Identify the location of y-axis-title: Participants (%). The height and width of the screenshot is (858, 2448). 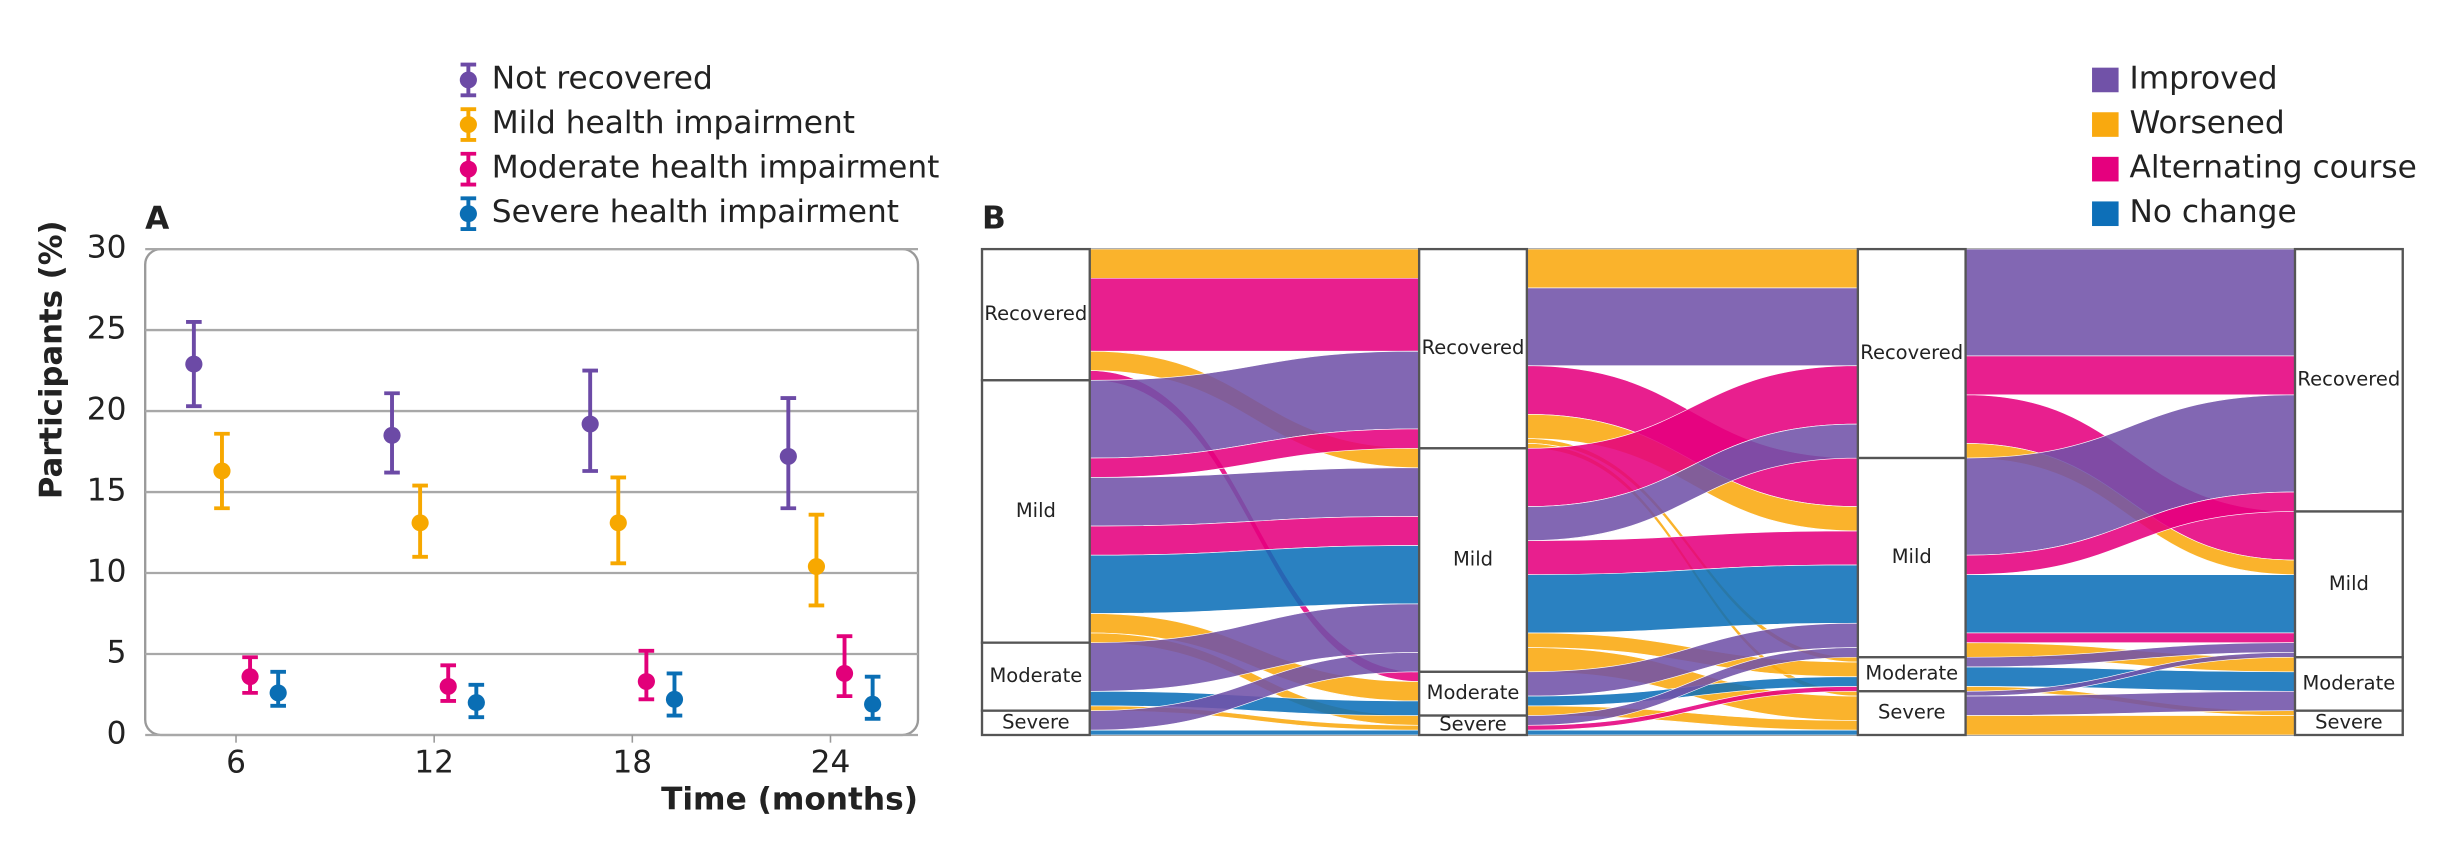
(51, 359).